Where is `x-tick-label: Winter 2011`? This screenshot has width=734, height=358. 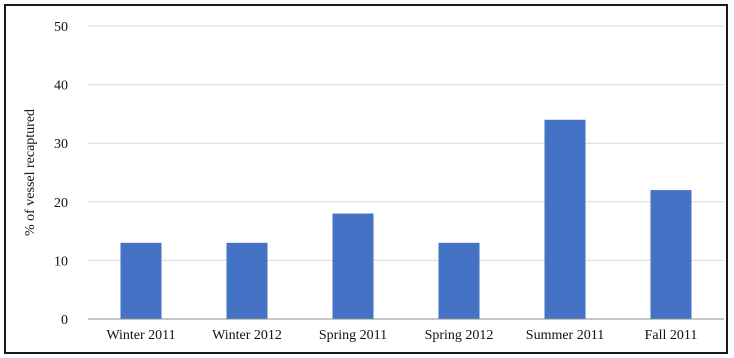 x-tick-label: Winter 2011 is located at coordinates (140, 335).